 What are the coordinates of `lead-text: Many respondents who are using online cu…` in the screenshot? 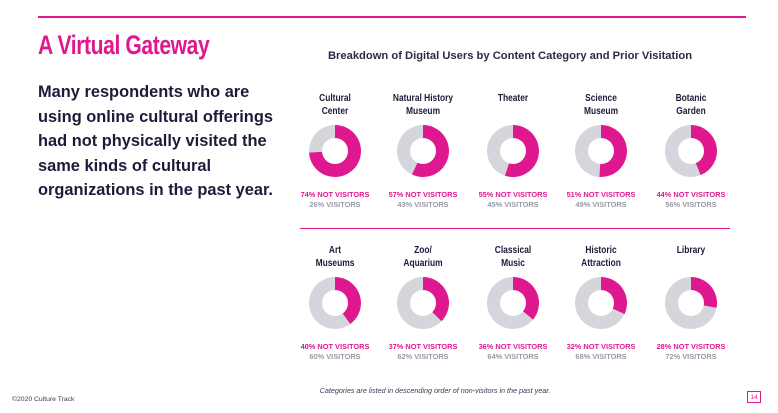 It's located at (155, 141).